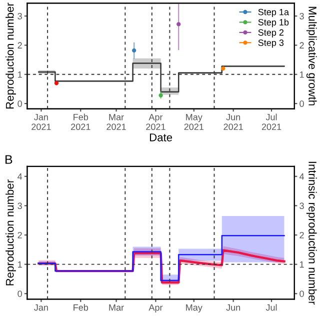 This screenshot has height=320, width=320. I want to click on x-tick-label: Apr 2021, so click(156, 122).